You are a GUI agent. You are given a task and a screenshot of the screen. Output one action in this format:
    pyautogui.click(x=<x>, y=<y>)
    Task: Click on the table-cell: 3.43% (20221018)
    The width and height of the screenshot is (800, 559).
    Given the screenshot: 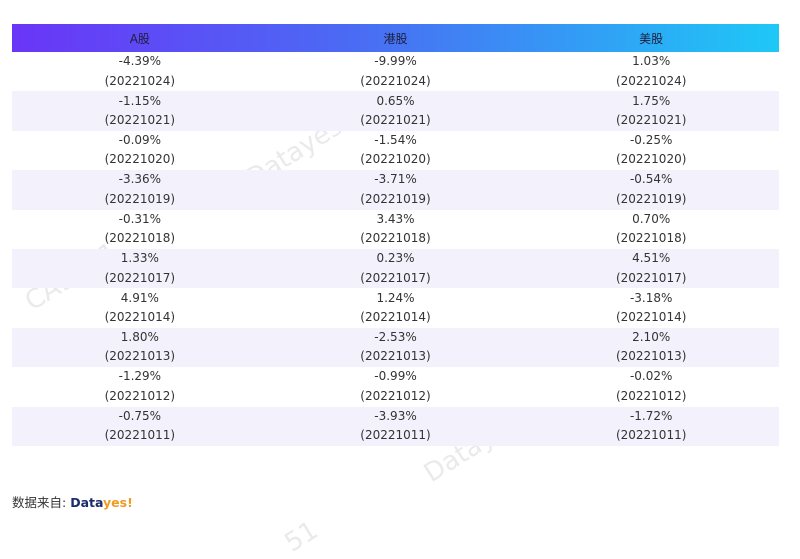 What is the action you would take?
    pyautogui.click(x=396, y=229)
    